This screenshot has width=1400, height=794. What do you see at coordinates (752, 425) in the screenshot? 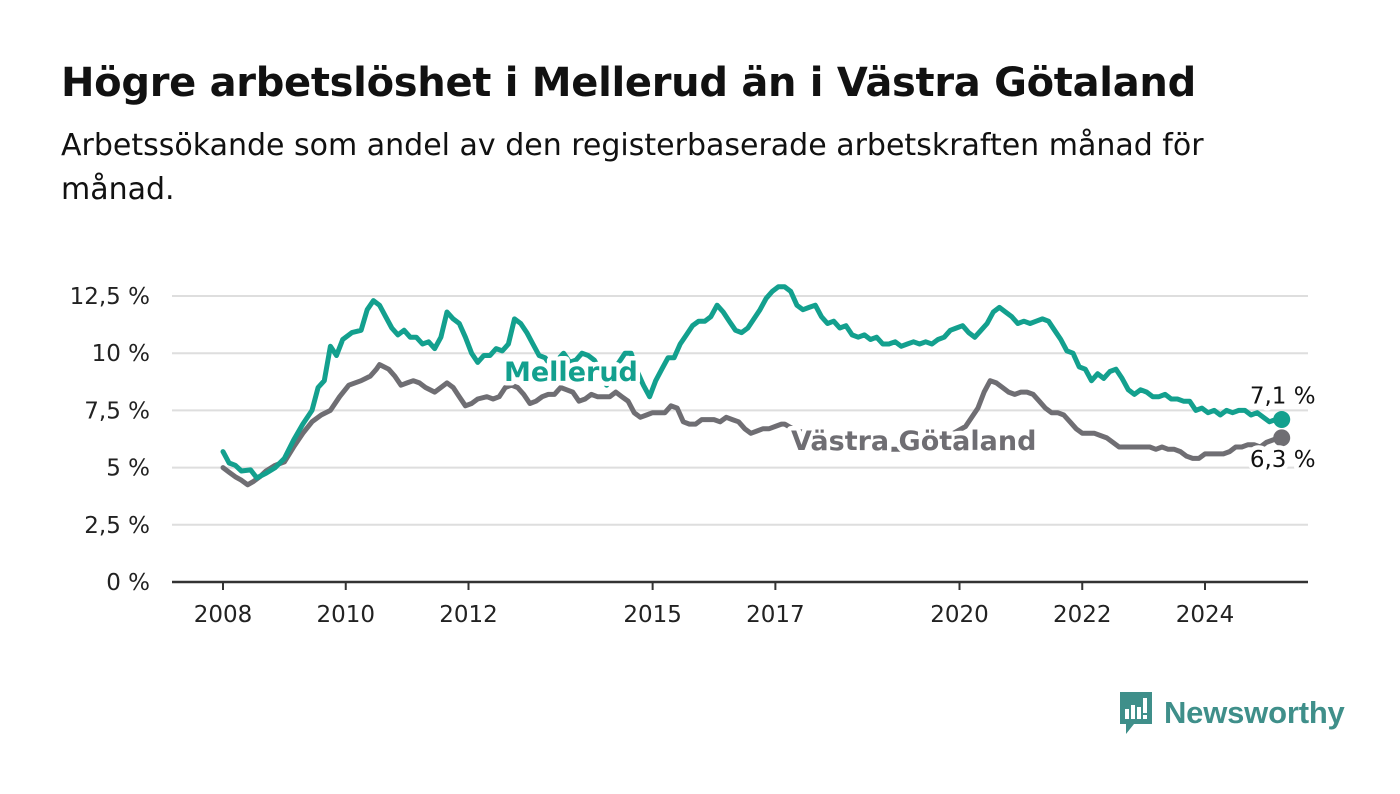
I see `series-line-v-stra-g-taland` at bounding box center [752, 425].